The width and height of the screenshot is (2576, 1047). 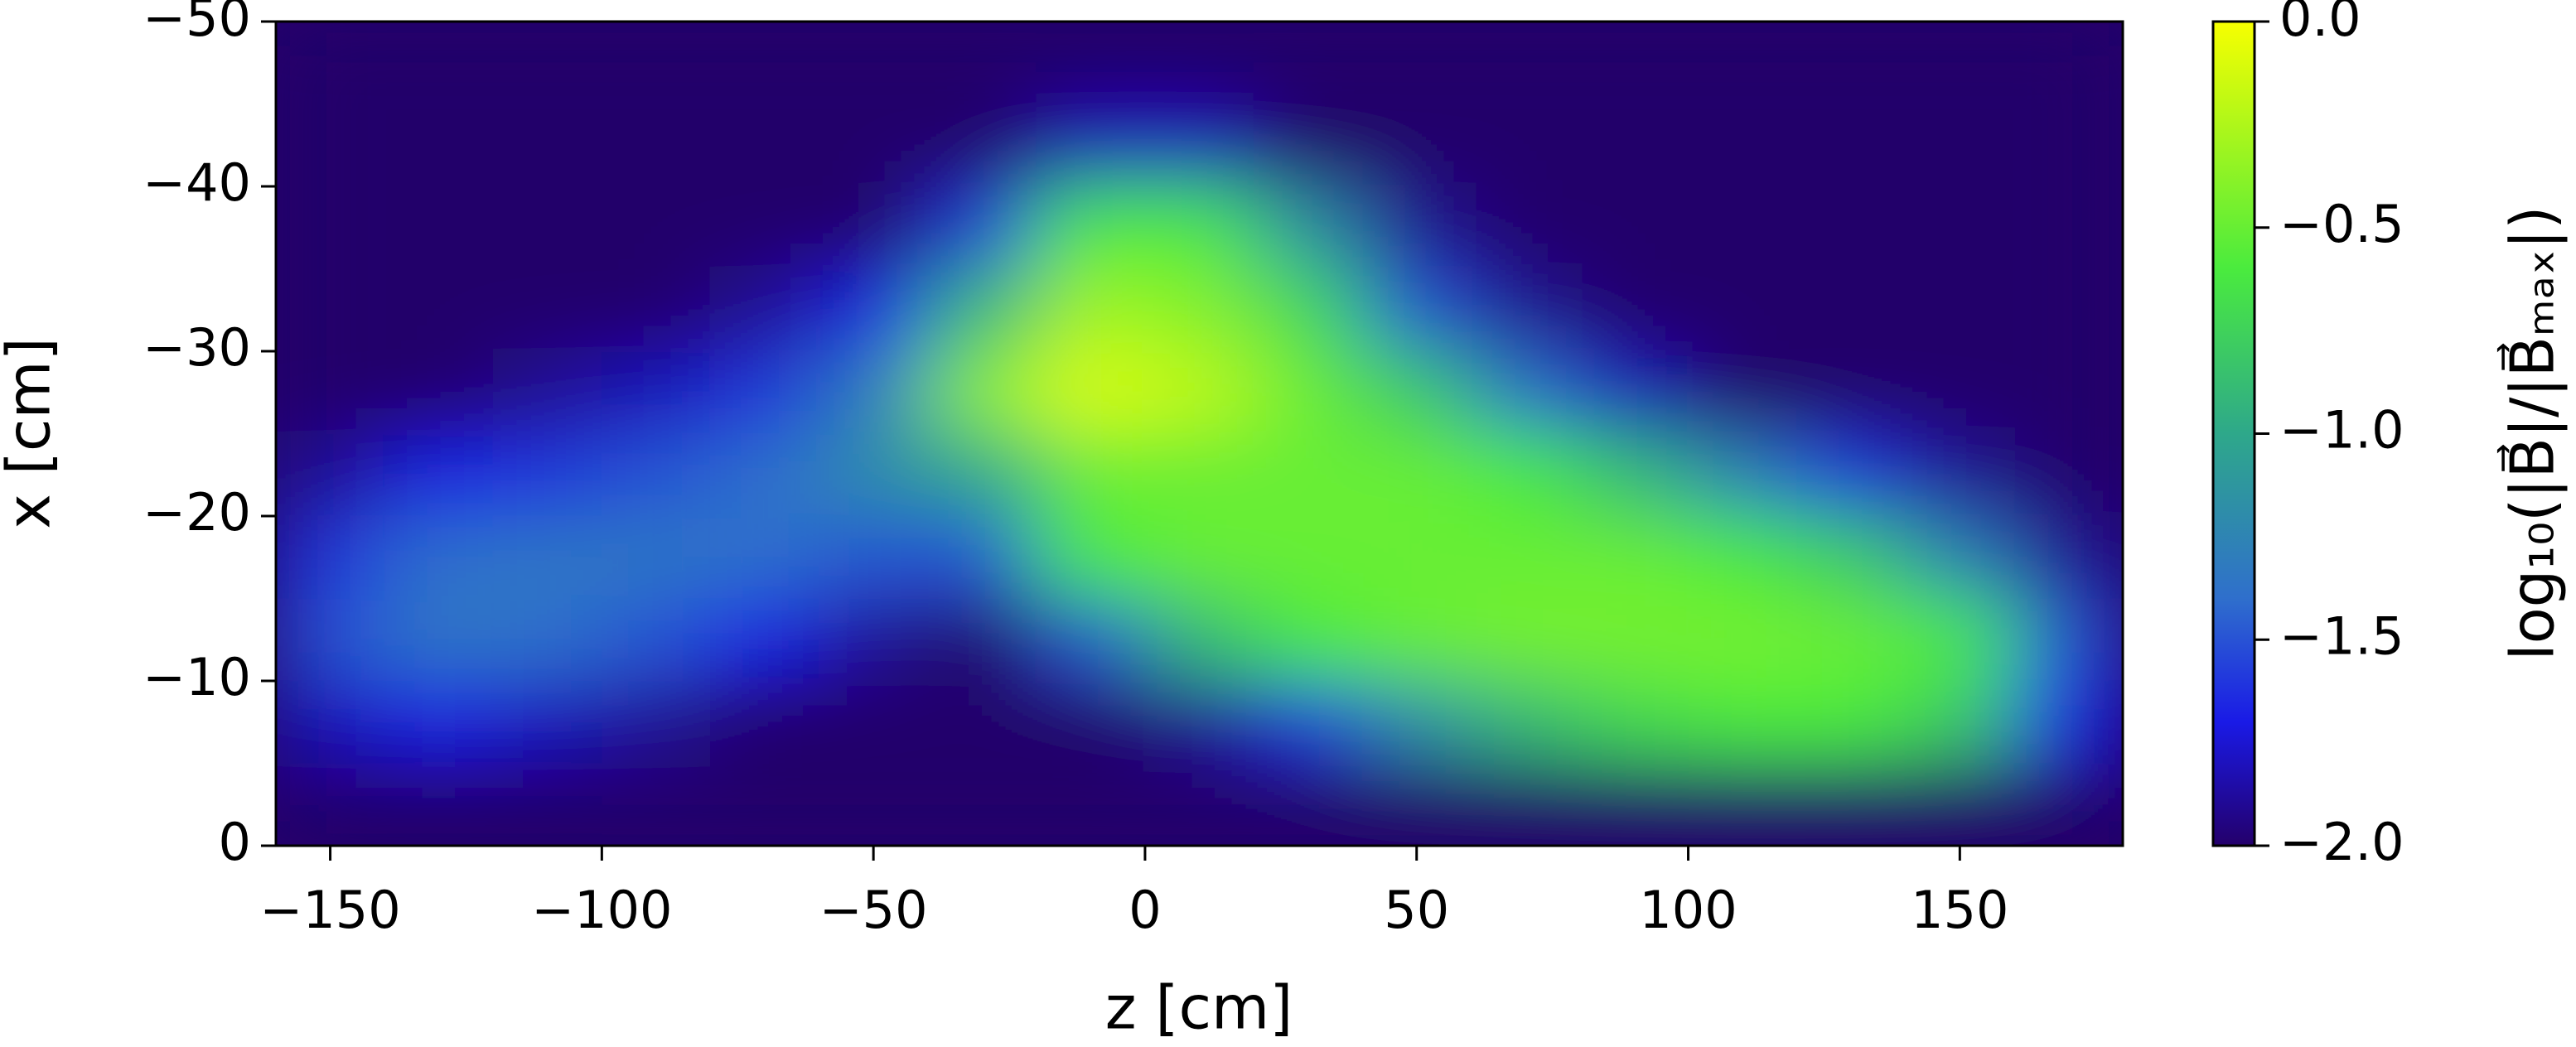 I want to click on colorbar-tick-label: −1.5, so click(x=2341, y=636).